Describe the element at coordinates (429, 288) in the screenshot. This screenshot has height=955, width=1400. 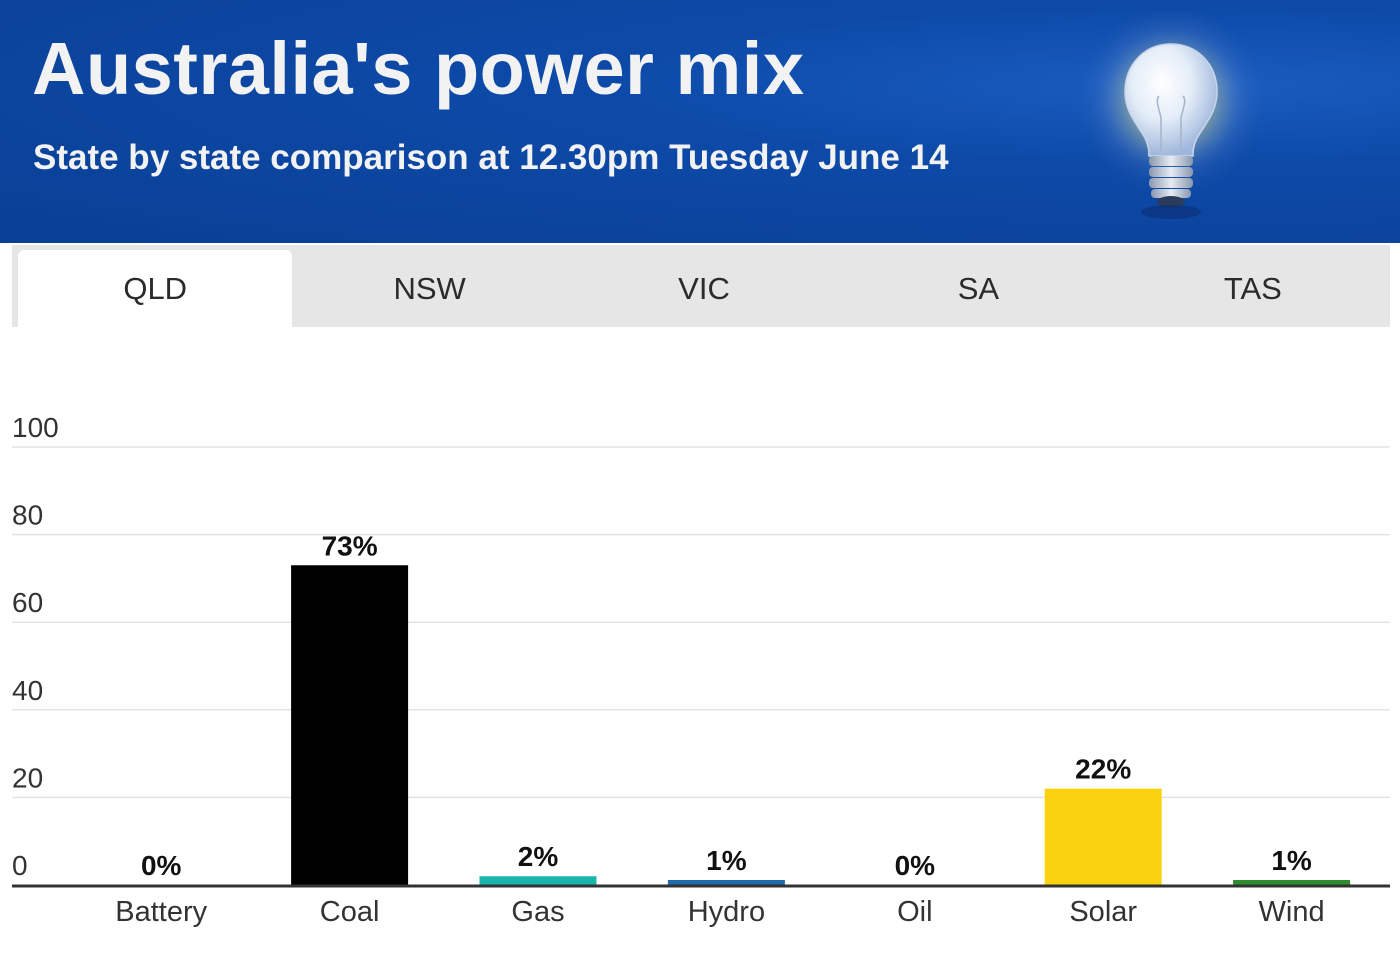
I see `tab-nsw: NSW` at that location.